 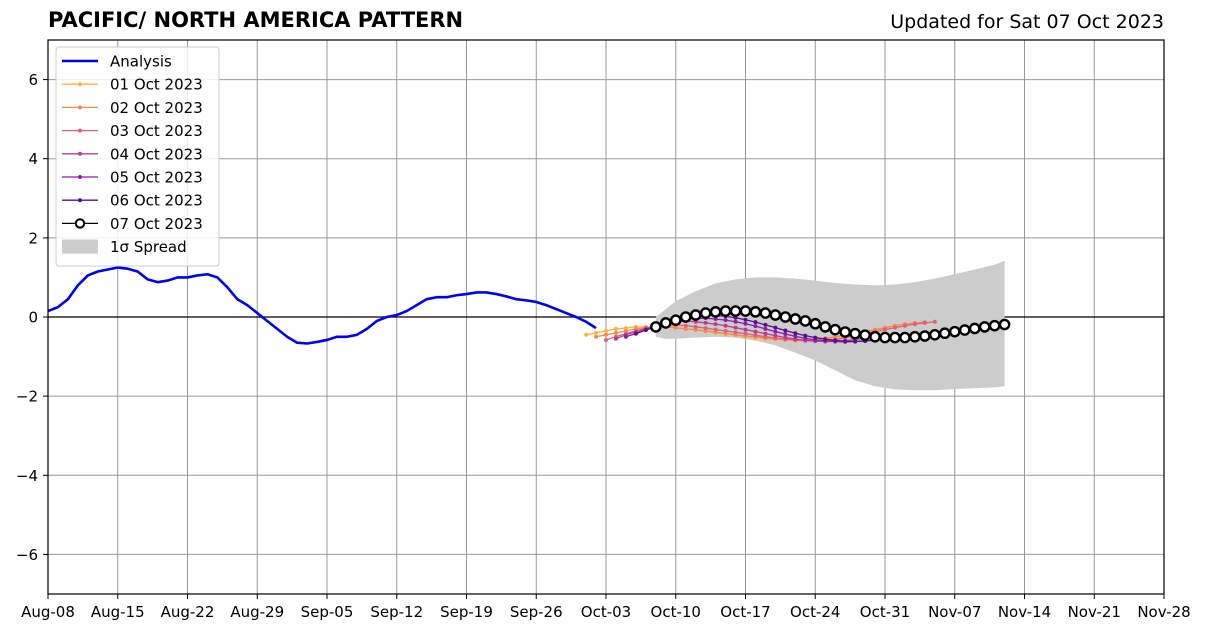 I want to click on x-tick-label: Sep-12, so click(x=396, y=612).